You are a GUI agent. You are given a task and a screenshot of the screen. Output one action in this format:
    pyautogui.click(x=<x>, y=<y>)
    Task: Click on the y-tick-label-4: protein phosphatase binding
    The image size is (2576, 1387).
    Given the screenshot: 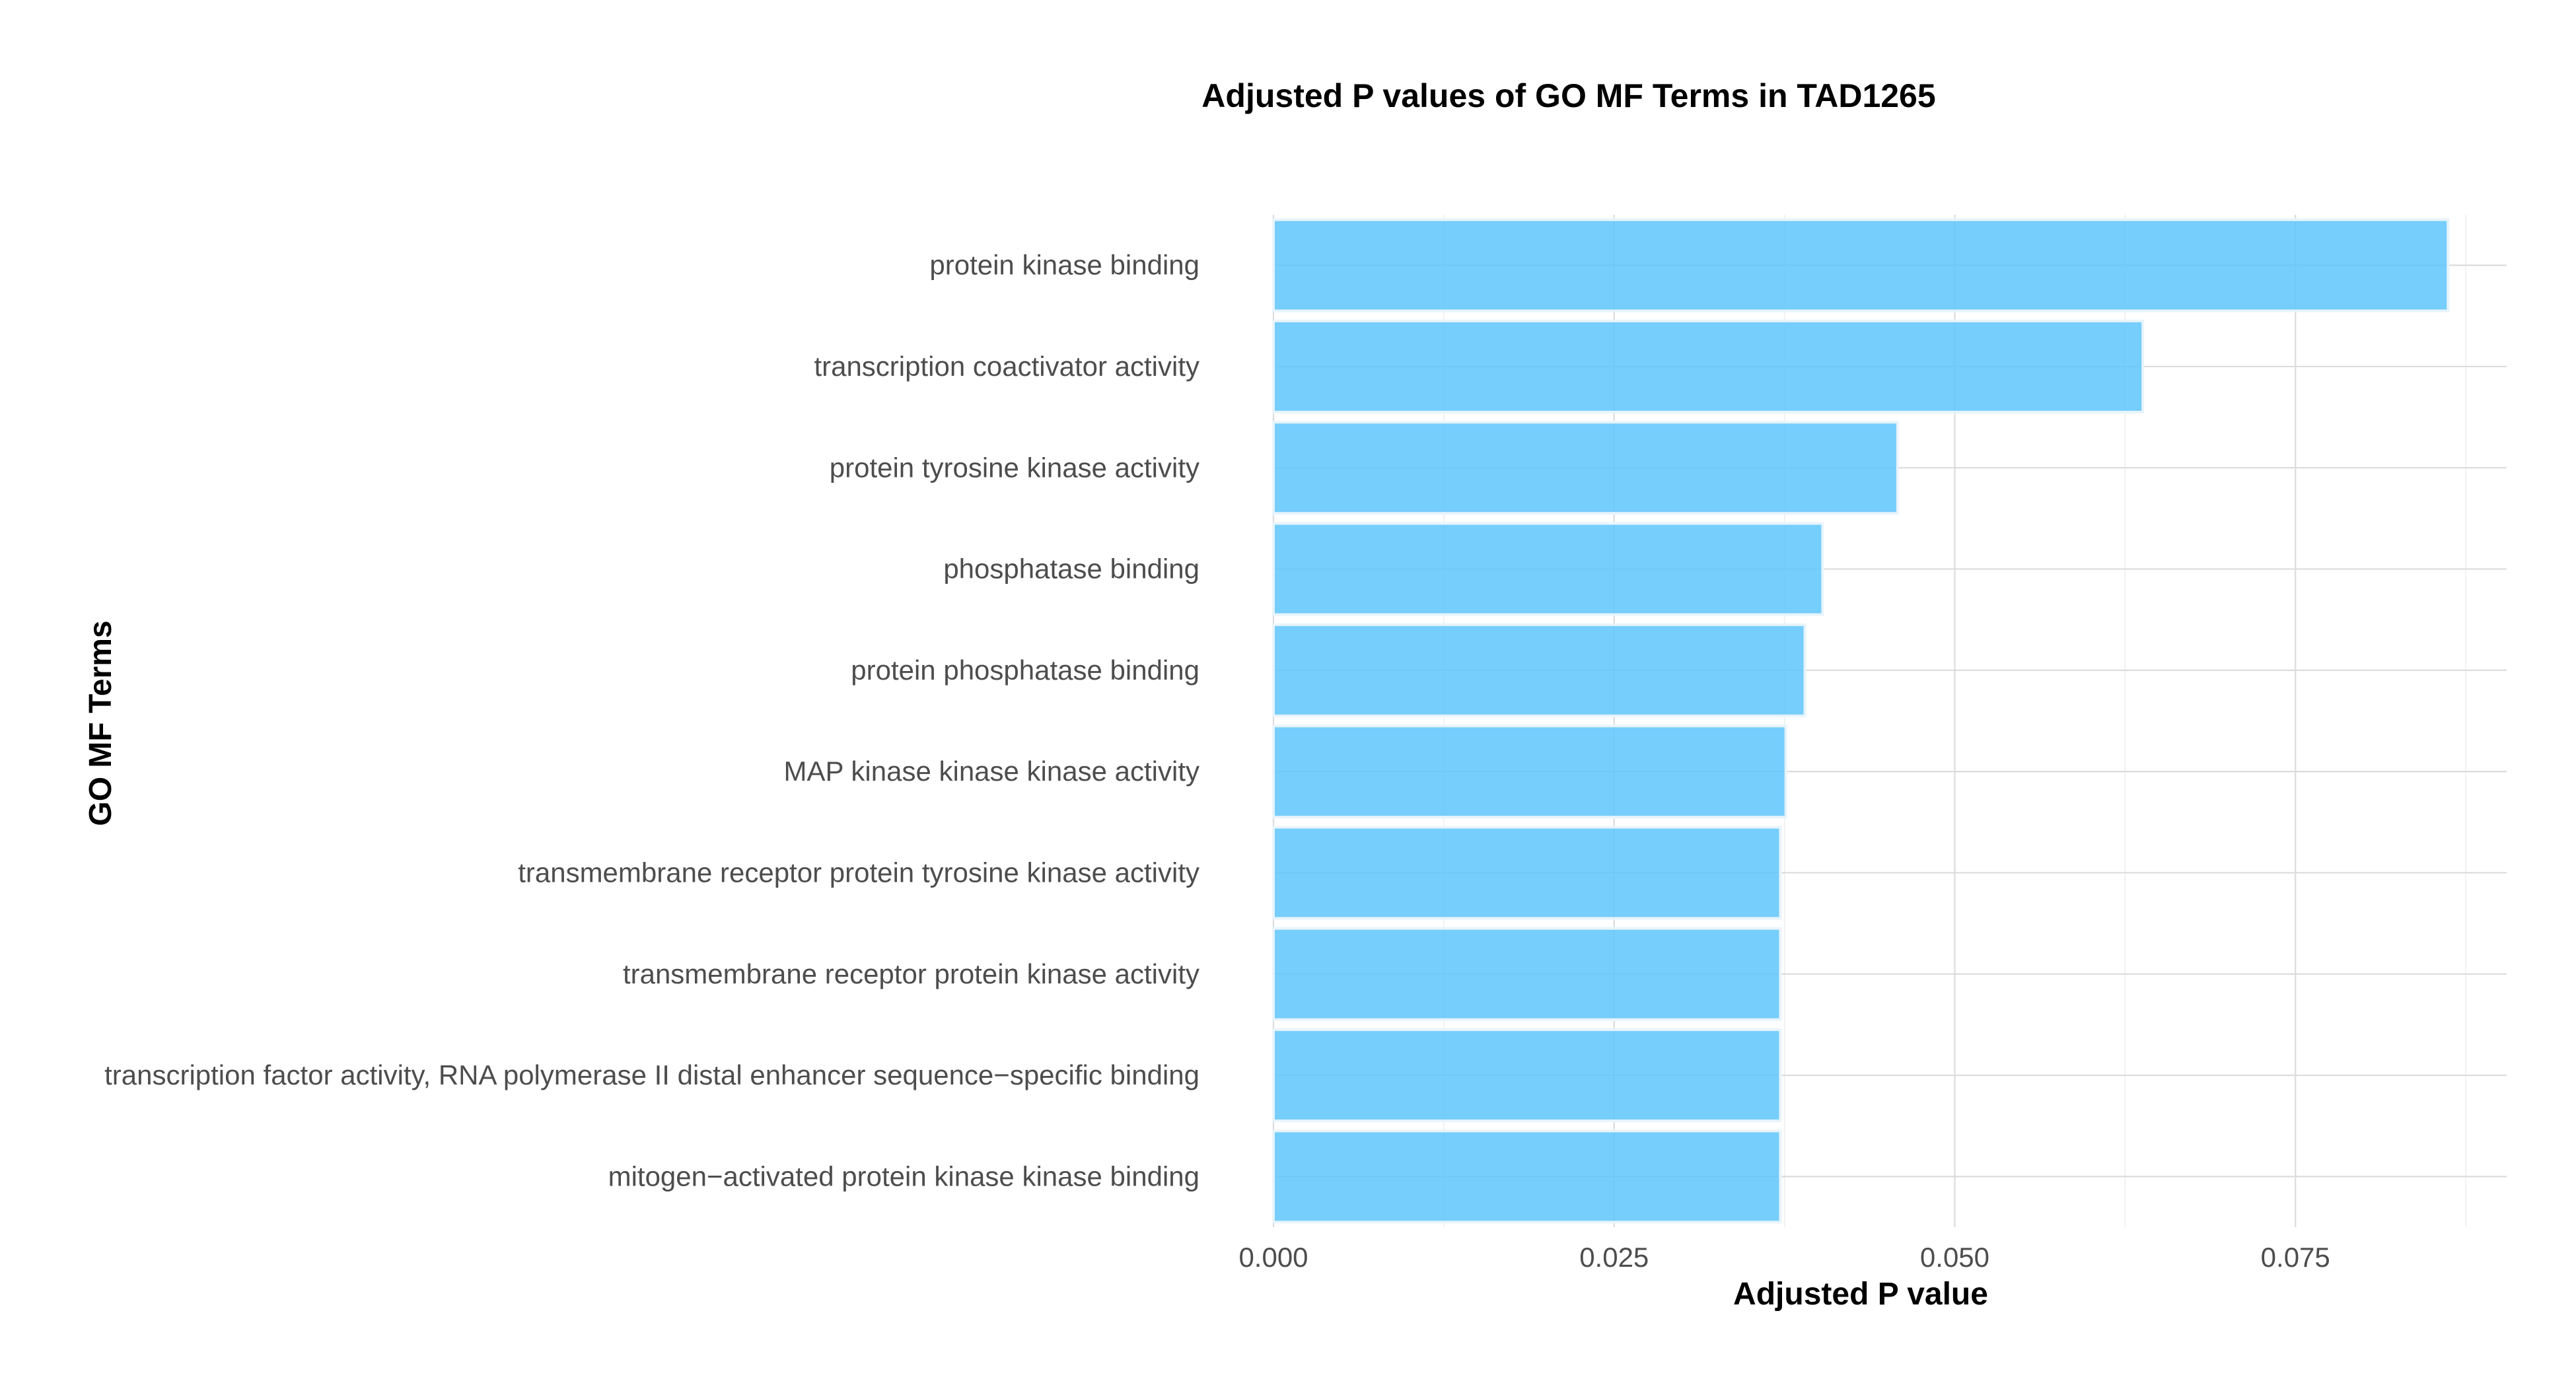 What is the action you would take?
    pyautogui.click(x=1025, y=670)
    